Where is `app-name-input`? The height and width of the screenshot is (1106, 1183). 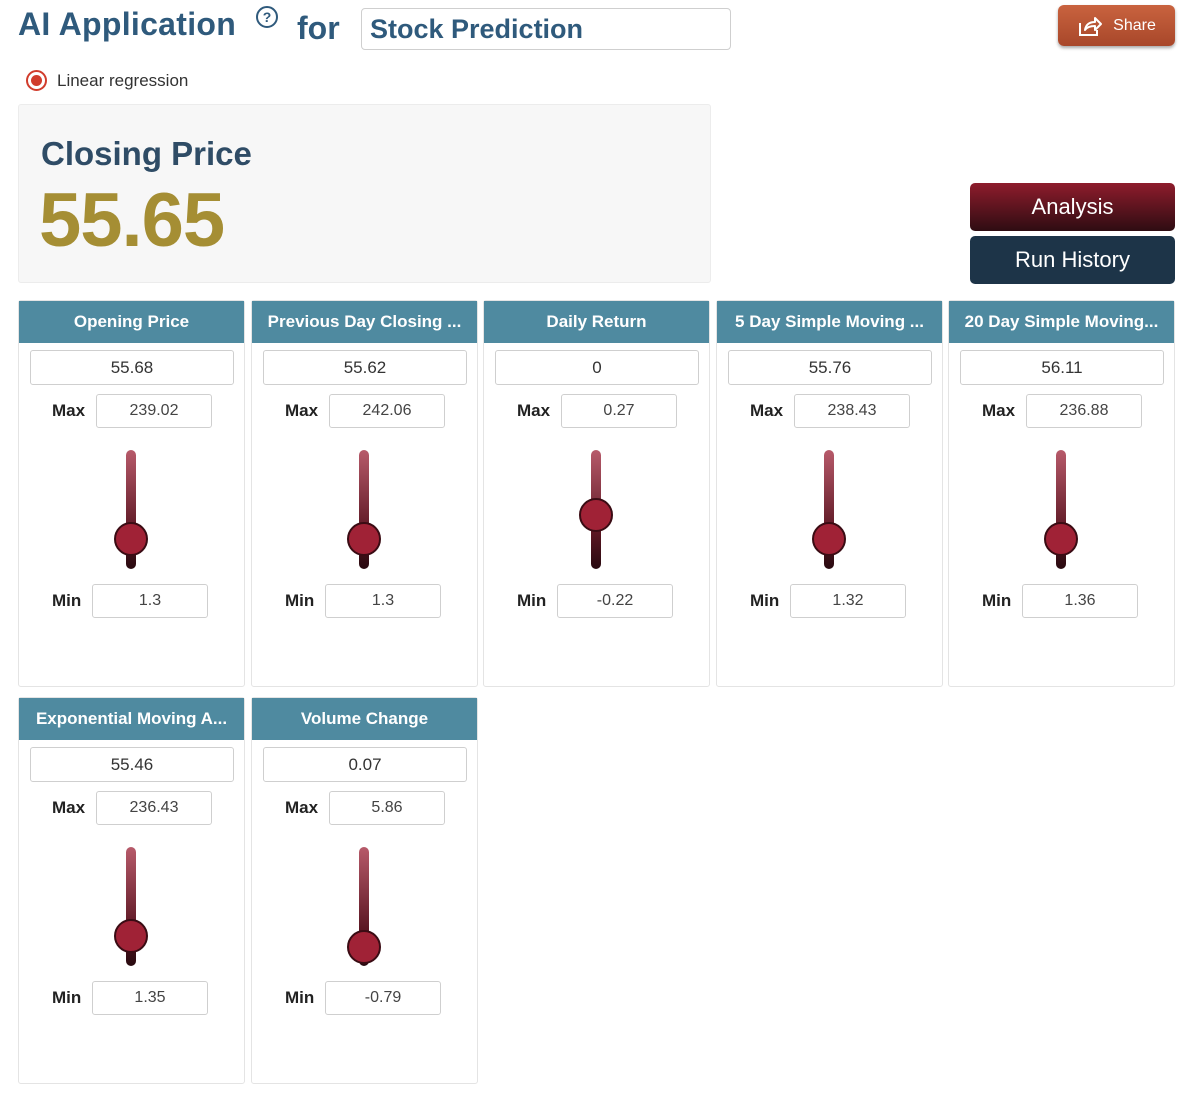
app-name-input is located at coordinates (546, 29).